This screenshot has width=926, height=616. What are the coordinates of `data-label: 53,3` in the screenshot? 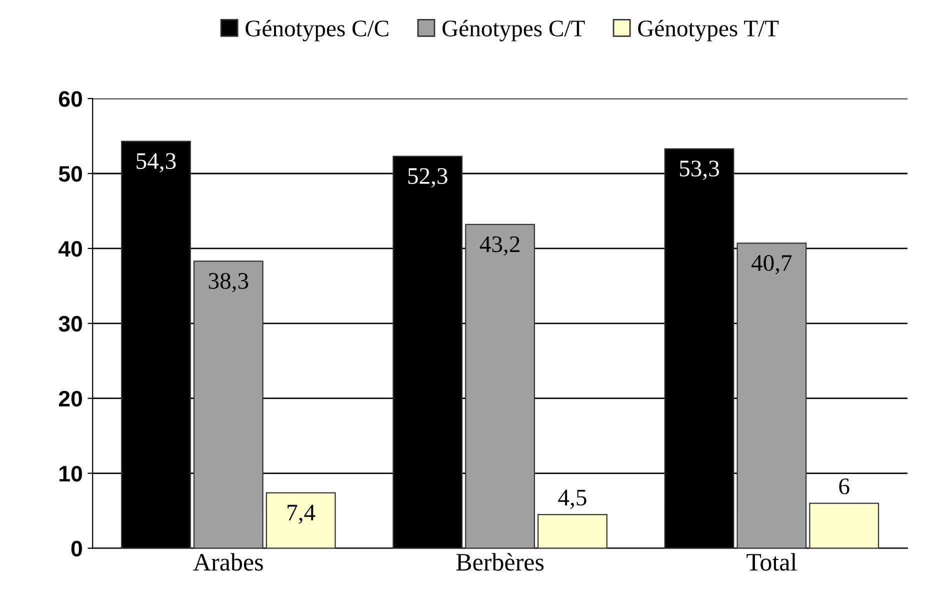 It's located at (699, 170).